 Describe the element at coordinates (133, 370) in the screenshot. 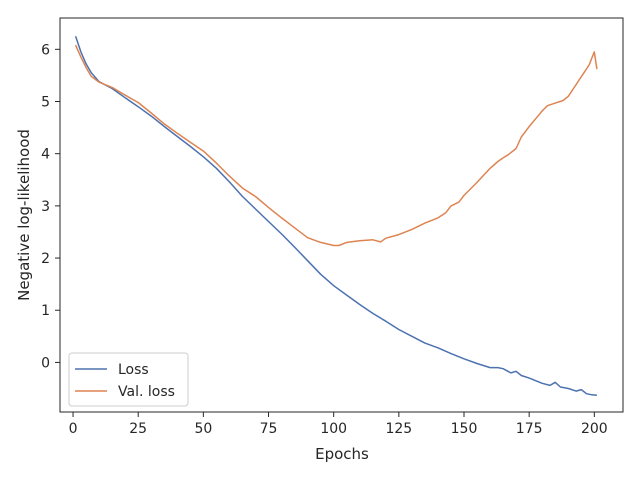

I see `legend-label-loss: Loss` at that location.